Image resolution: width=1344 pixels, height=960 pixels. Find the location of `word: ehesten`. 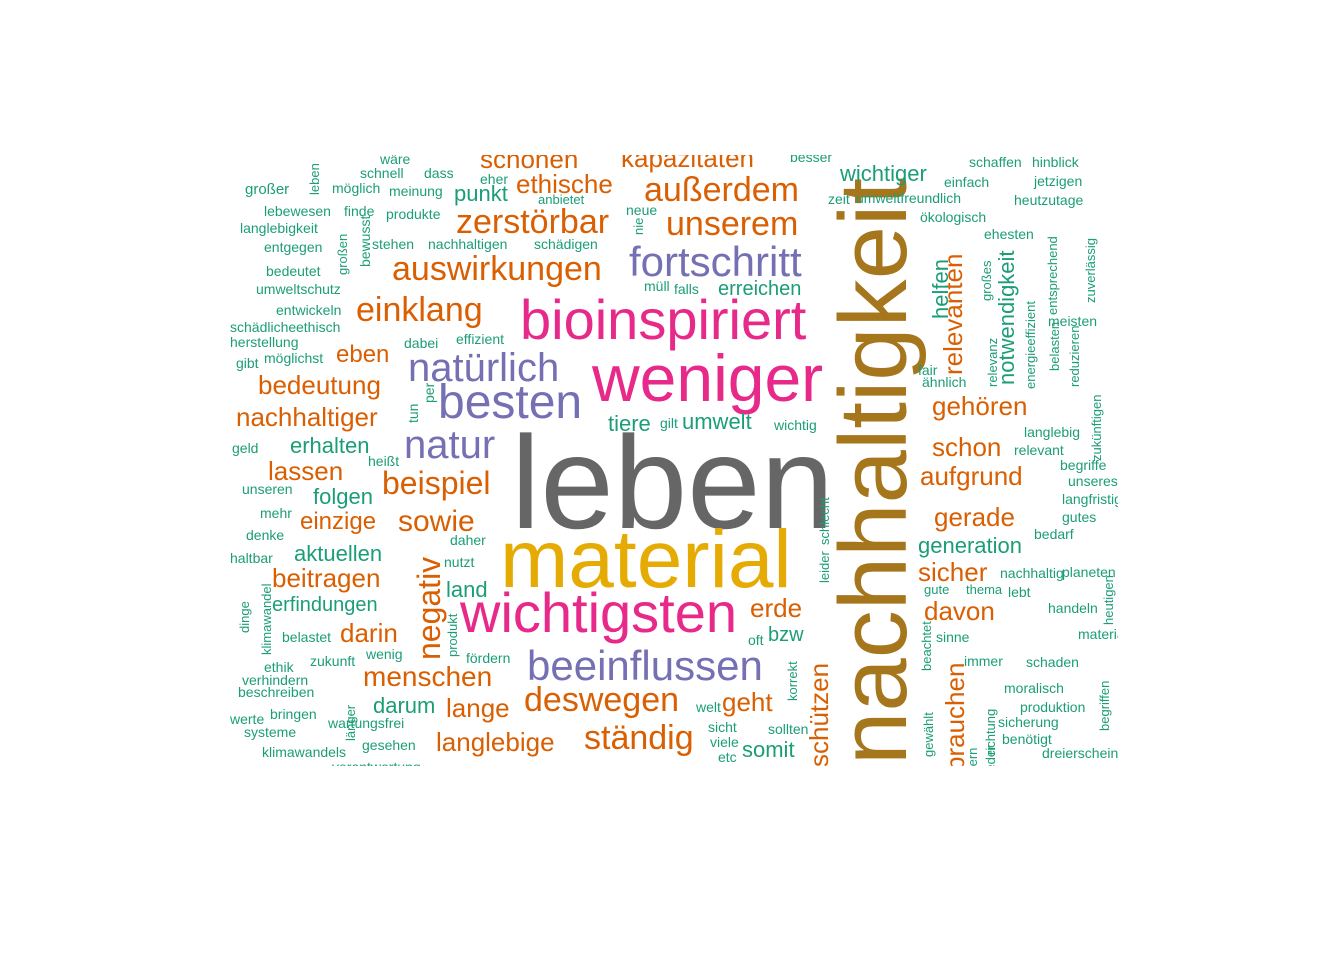

word: ehesten is located at coordinates (1009, 234).